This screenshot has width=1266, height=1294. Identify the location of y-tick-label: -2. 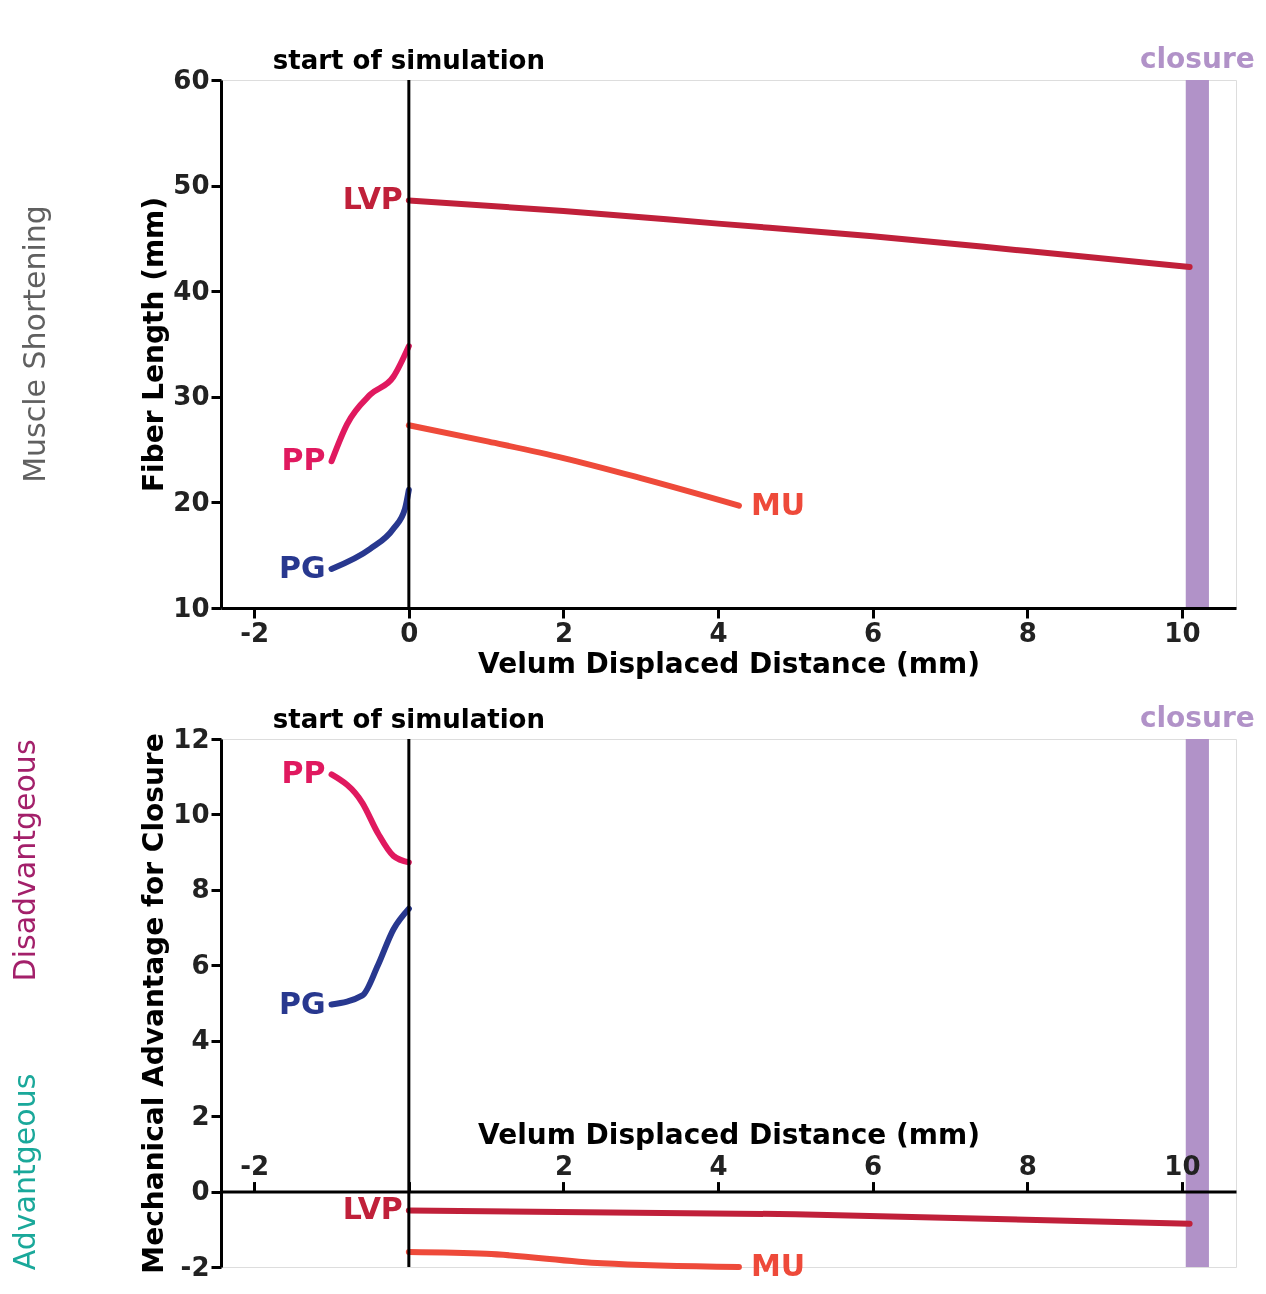
(195, 1266).